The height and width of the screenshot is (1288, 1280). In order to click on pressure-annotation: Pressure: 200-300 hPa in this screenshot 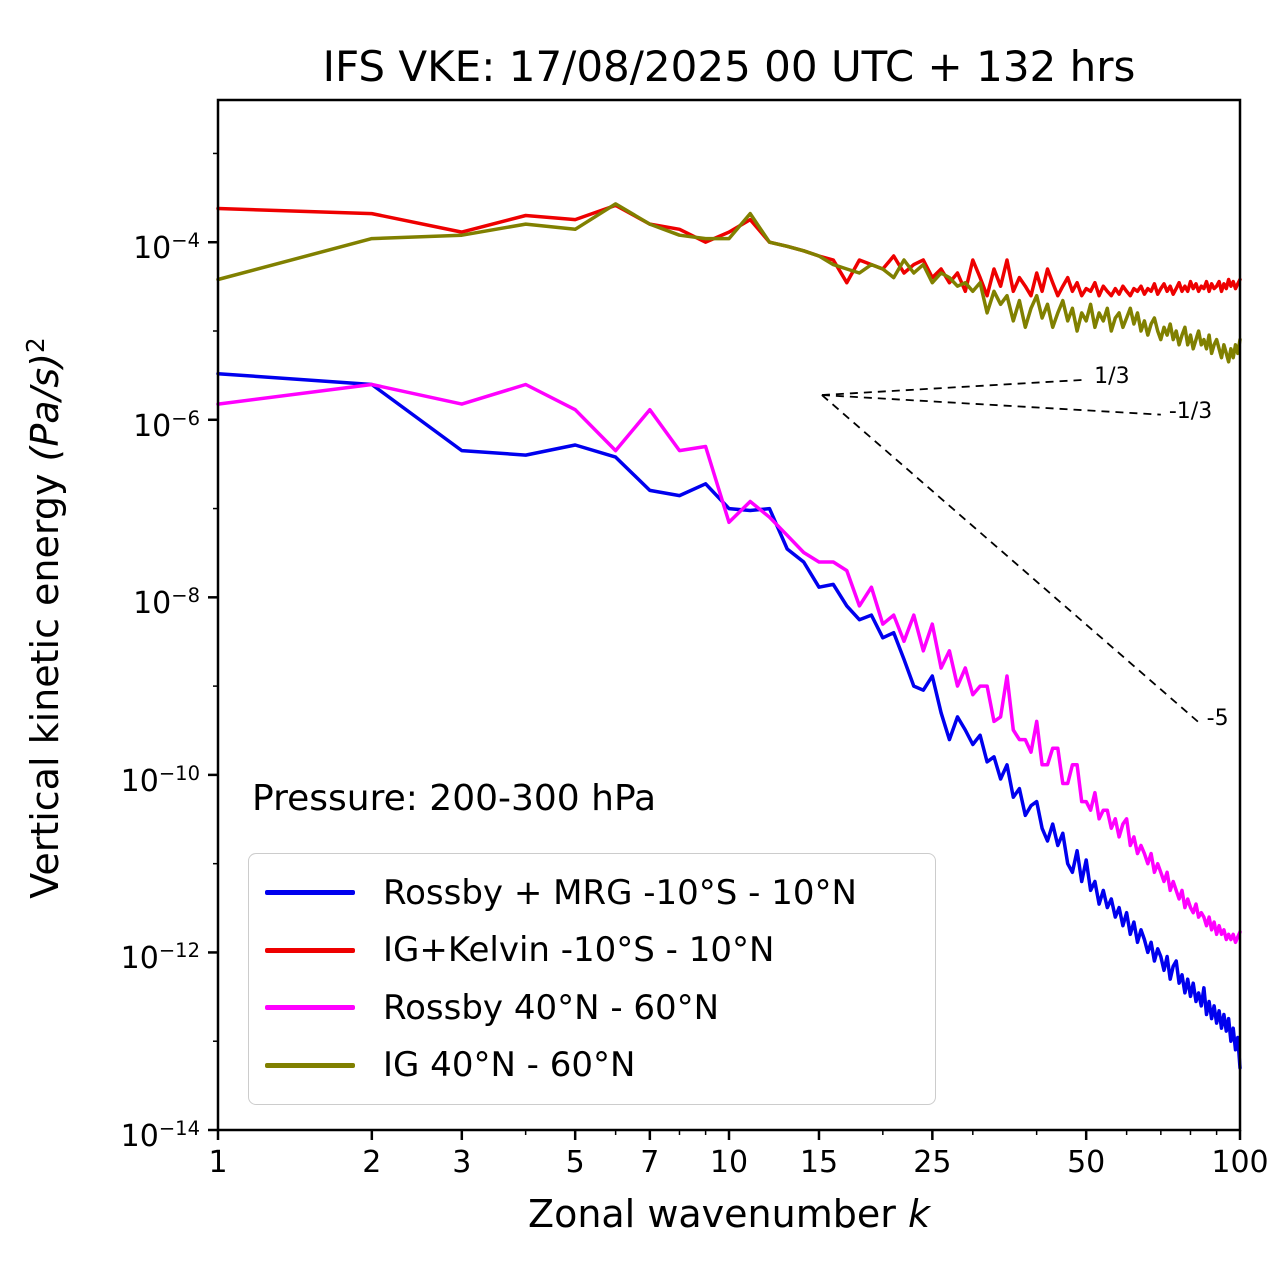, I will do `click(454, 798)`.